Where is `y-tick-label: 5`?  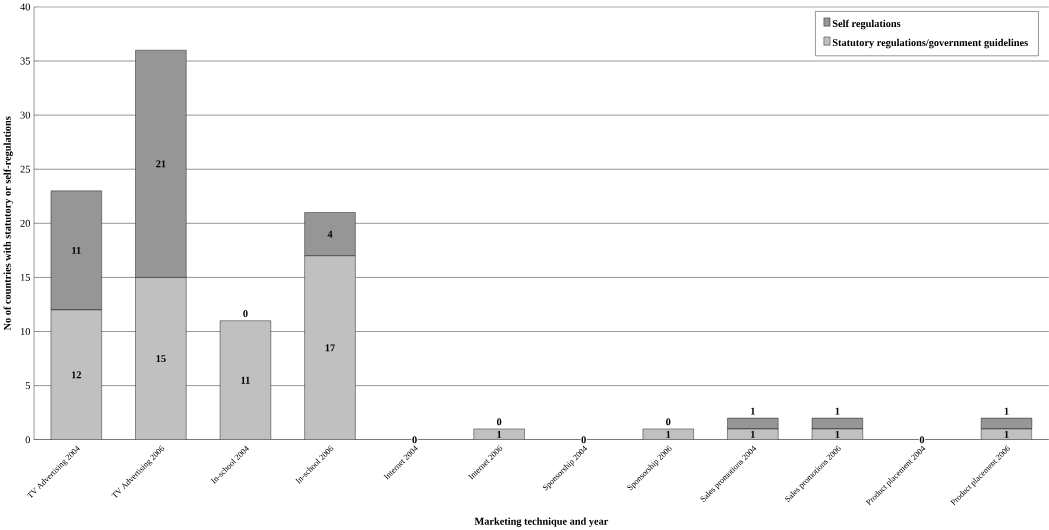
y-tick-label: 5 is located at coordinates (27, 385).